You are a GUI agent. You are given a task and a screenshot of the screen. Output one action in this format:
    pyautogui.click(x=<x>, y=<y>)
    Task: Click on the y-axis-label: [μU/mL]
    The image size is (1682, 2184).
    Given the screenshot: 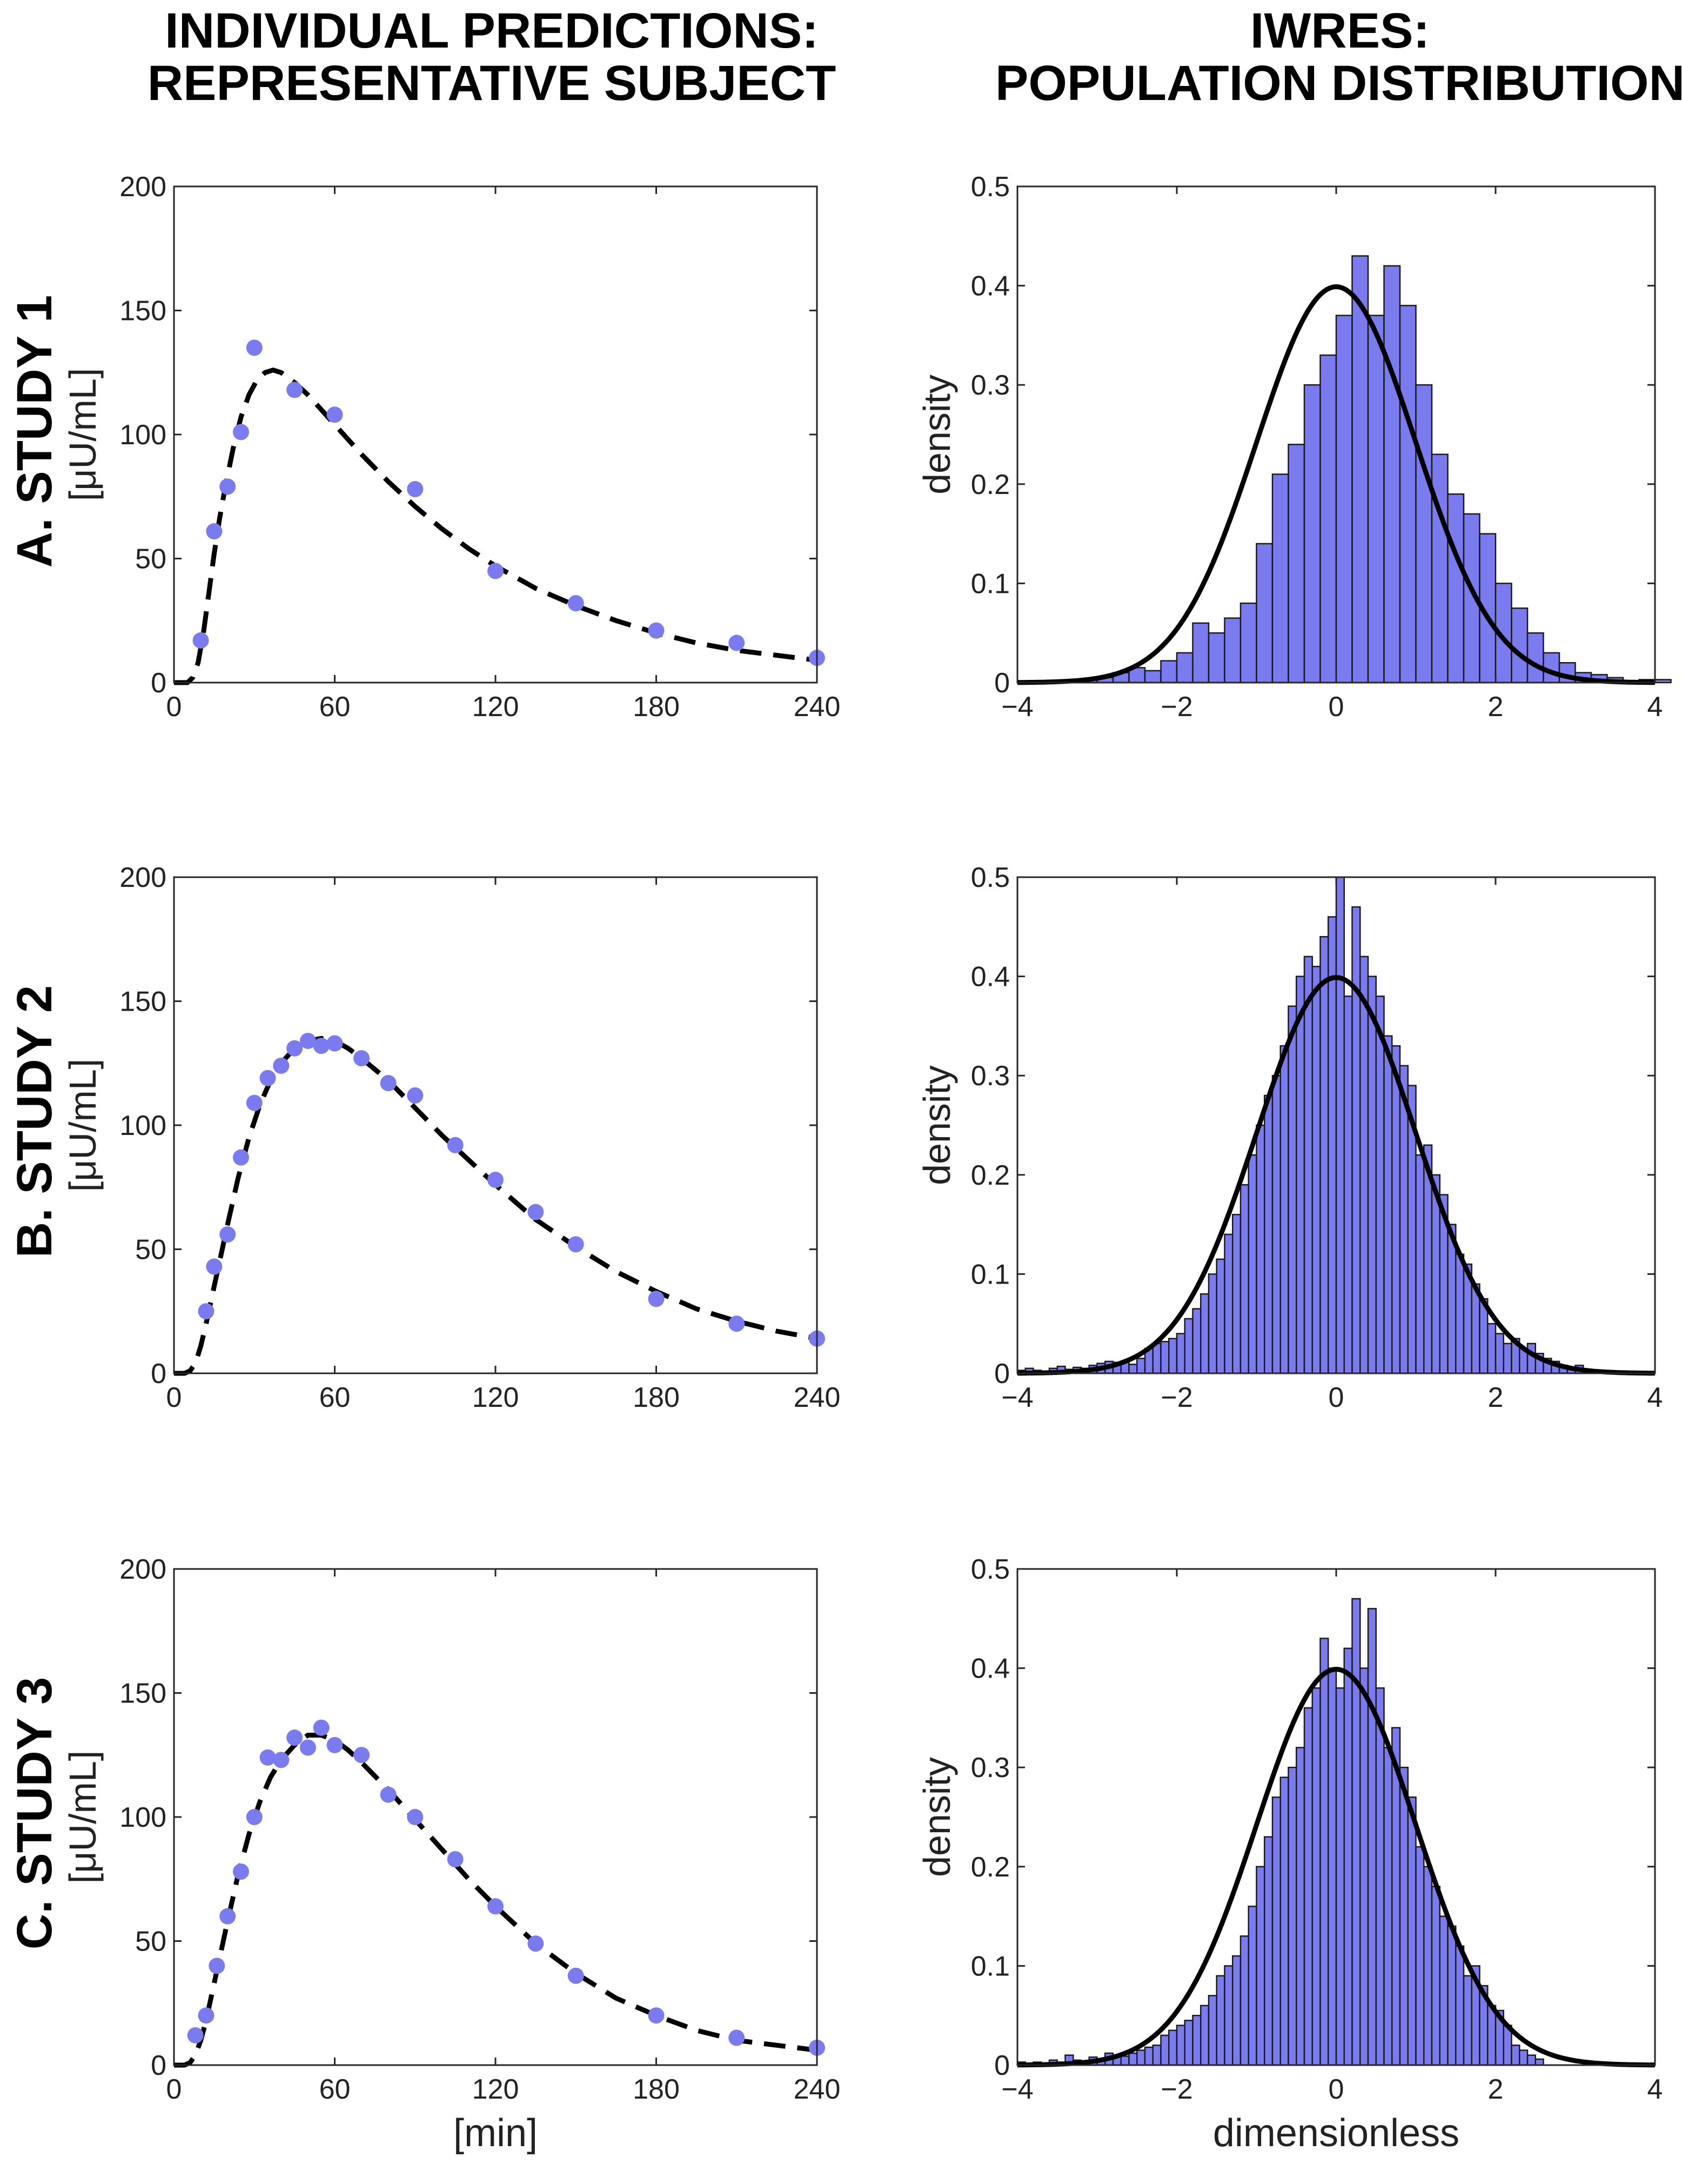 What is the action you would take?
    pyautogui.click(x=83, y=1817)
    